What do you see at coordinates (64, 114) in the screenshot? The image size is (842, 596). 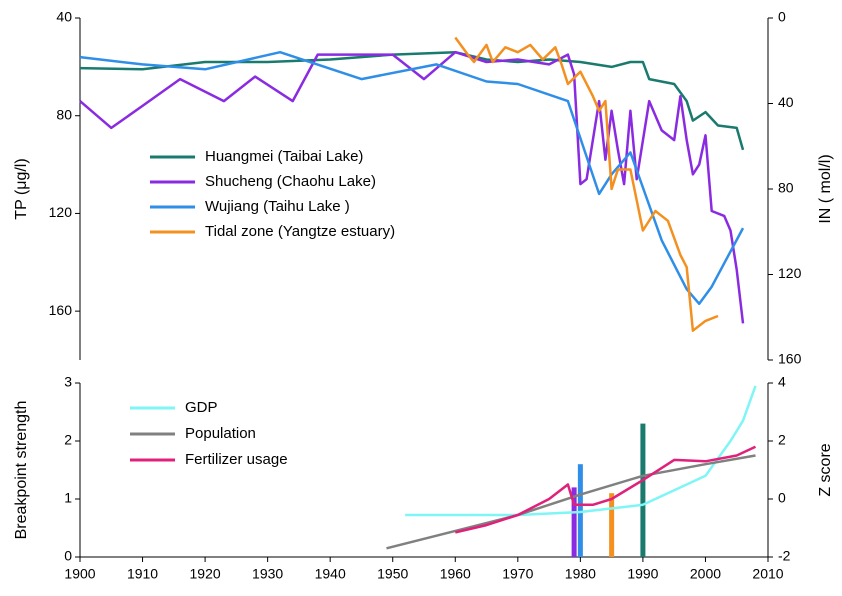 I see `y-tick-label: 80` at bounding box center [64, 114].